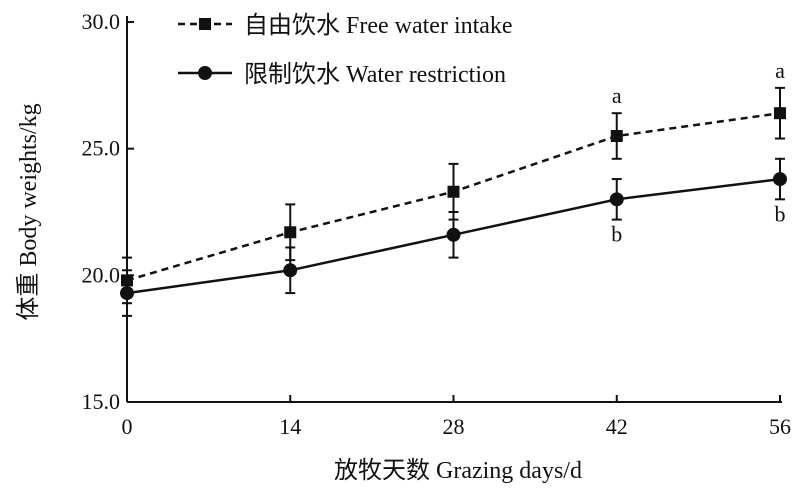  What do you see at coordinates (780, 426) in the screenshot?
I see `x-tick-label: 56` at bounding box center [780, 426].